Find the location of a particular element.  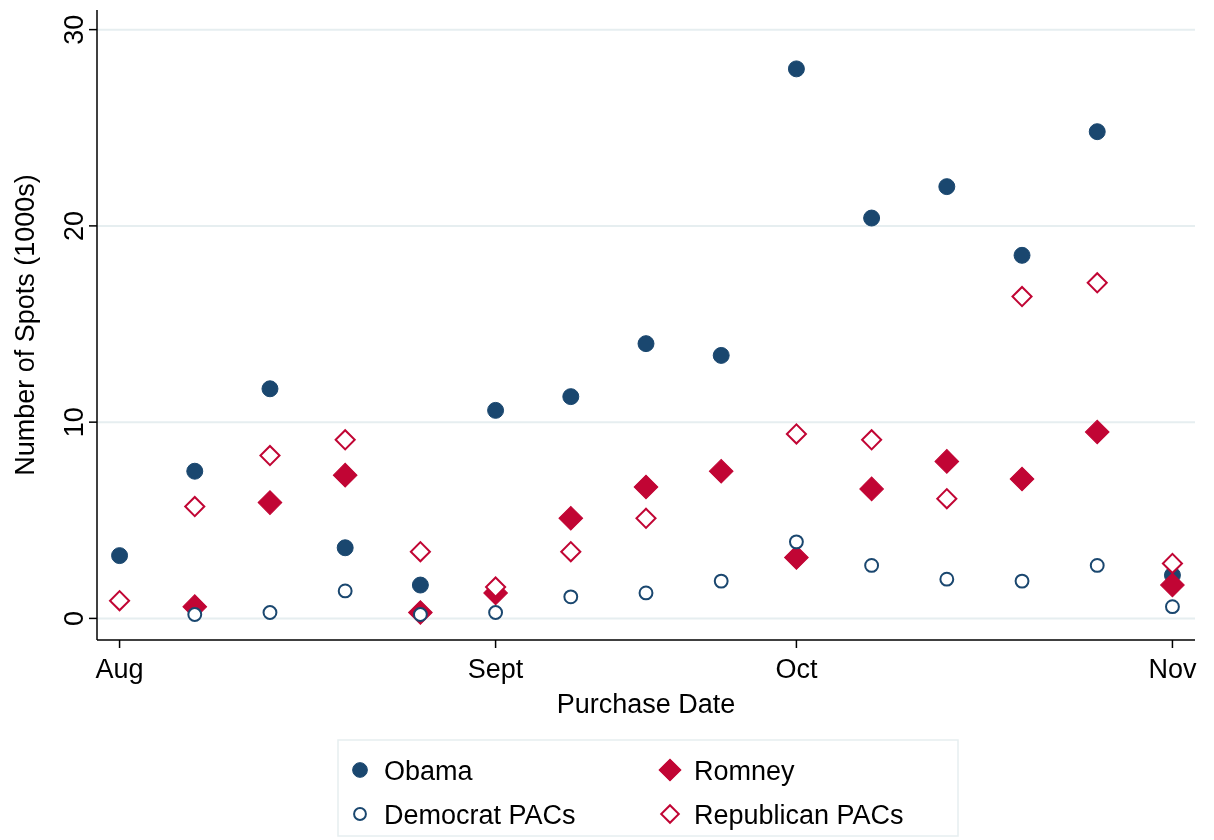

x-tick-label: Sept is located at coordinates (495, 669).